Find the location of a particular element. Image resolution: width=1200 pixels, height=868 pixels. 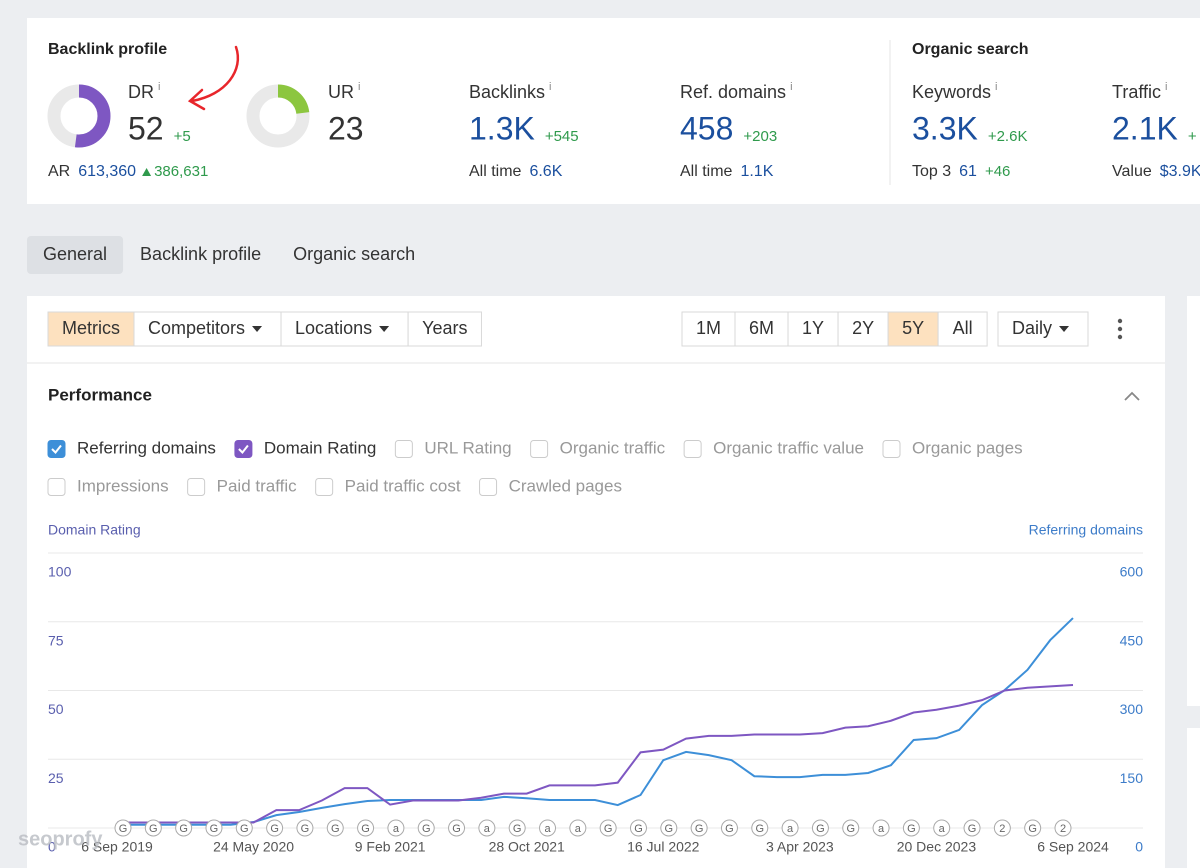

check is located at coordinates (243, 449).